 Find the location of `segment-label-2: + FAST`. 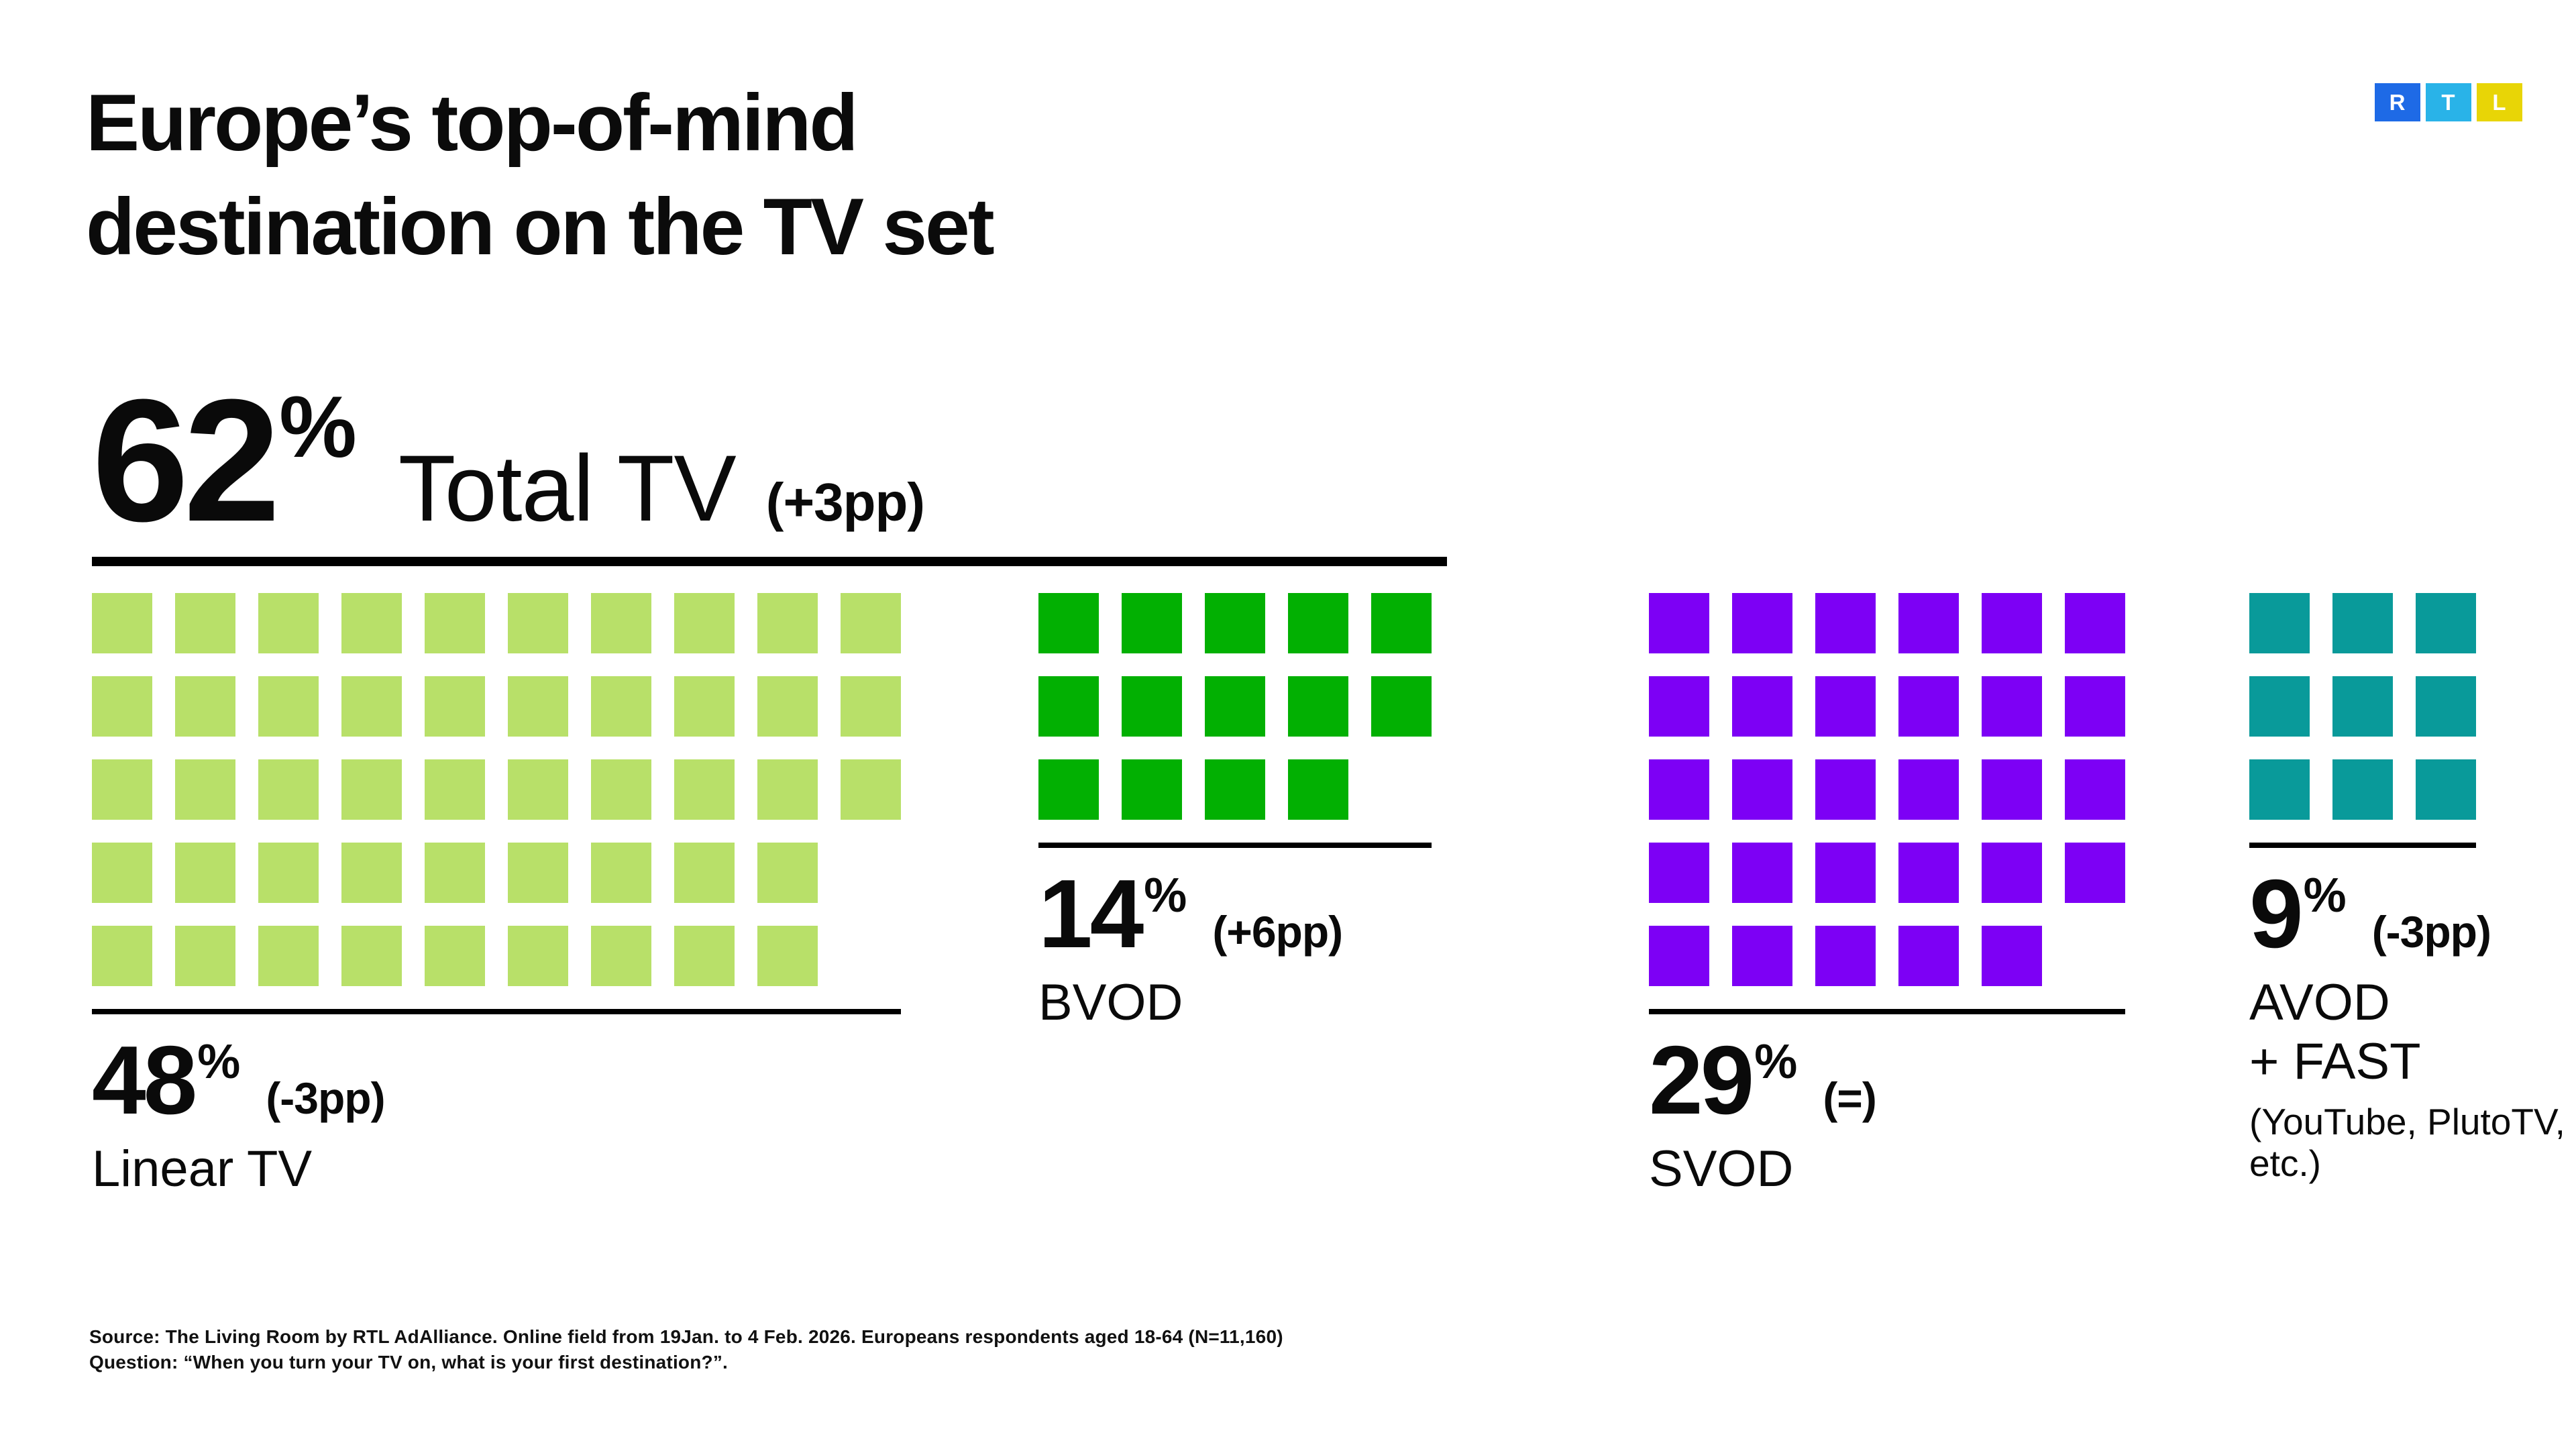

segment-label-2: + FAST is located at coordinates (2335, 1061).